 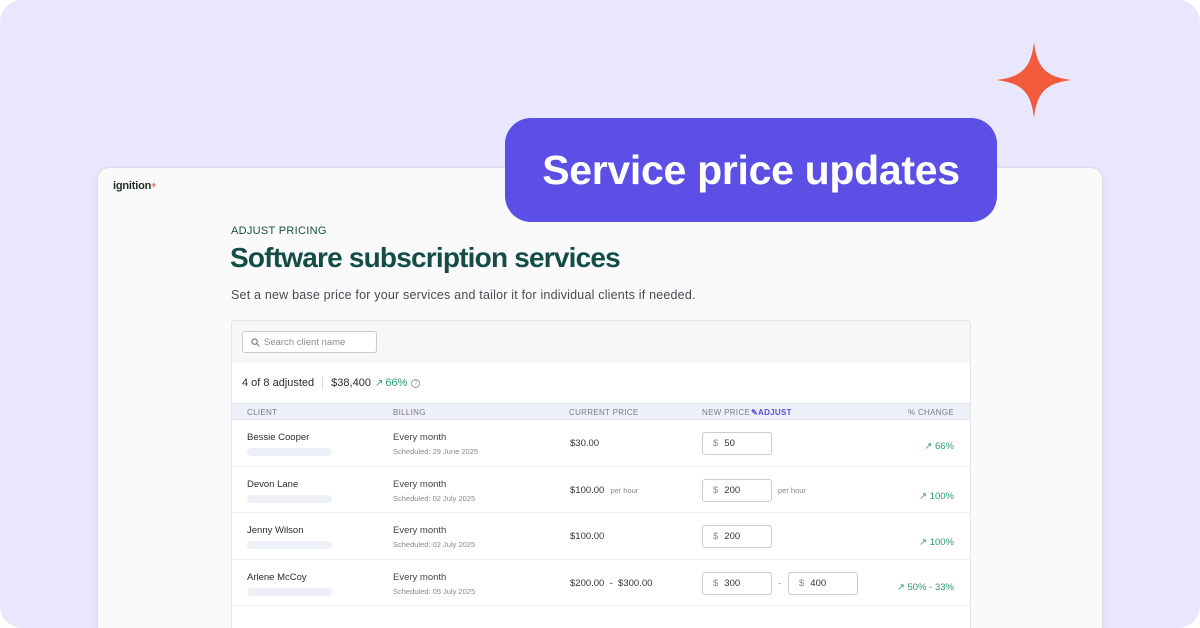 I want to click on current-price-value: $200.00 - $300.00, so click(x=611, y=583).